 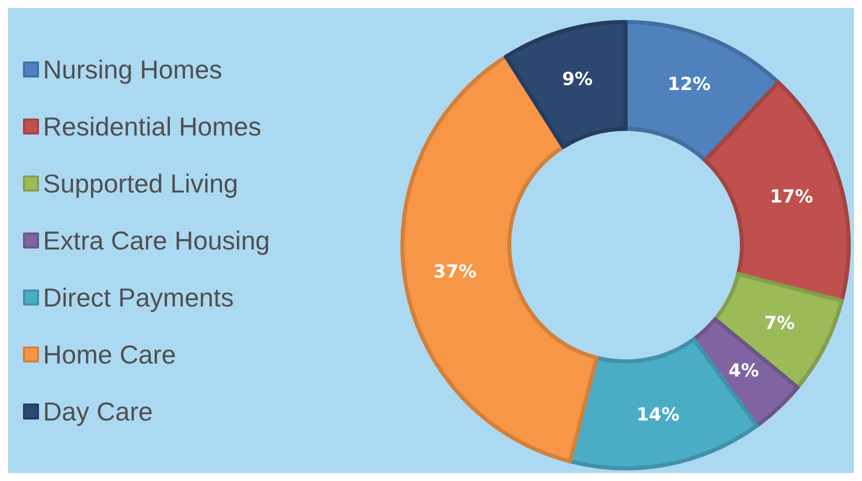 What do you see at coordinates (577, 79) in the screenshot?
I see `data-label: 9%` at bounding box center [577, 79].